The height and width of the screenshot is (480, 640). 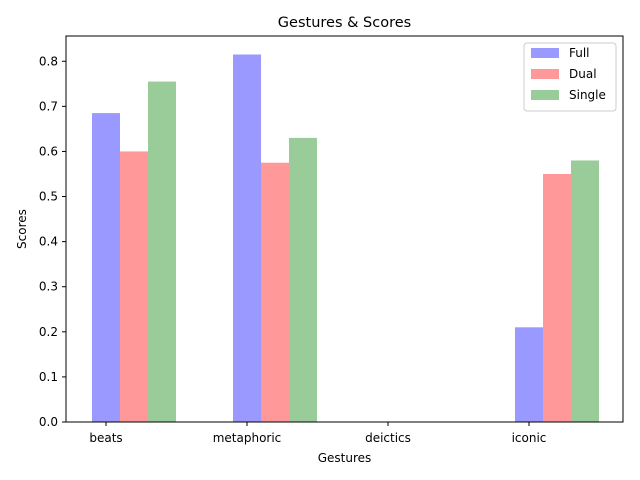 I want to click on legend-label-full: Full, so click(x=579, y=53).